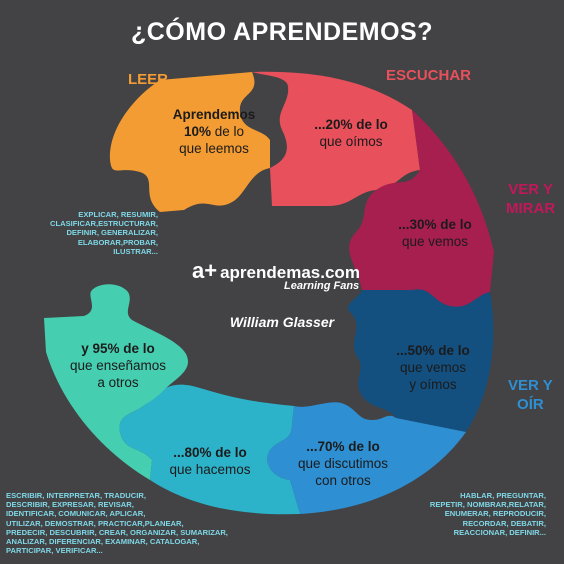 Image resolution: width=564 pixels, height=564 pixels. I want to click on piece-strong: ...80% de lo, so click(210, 452).